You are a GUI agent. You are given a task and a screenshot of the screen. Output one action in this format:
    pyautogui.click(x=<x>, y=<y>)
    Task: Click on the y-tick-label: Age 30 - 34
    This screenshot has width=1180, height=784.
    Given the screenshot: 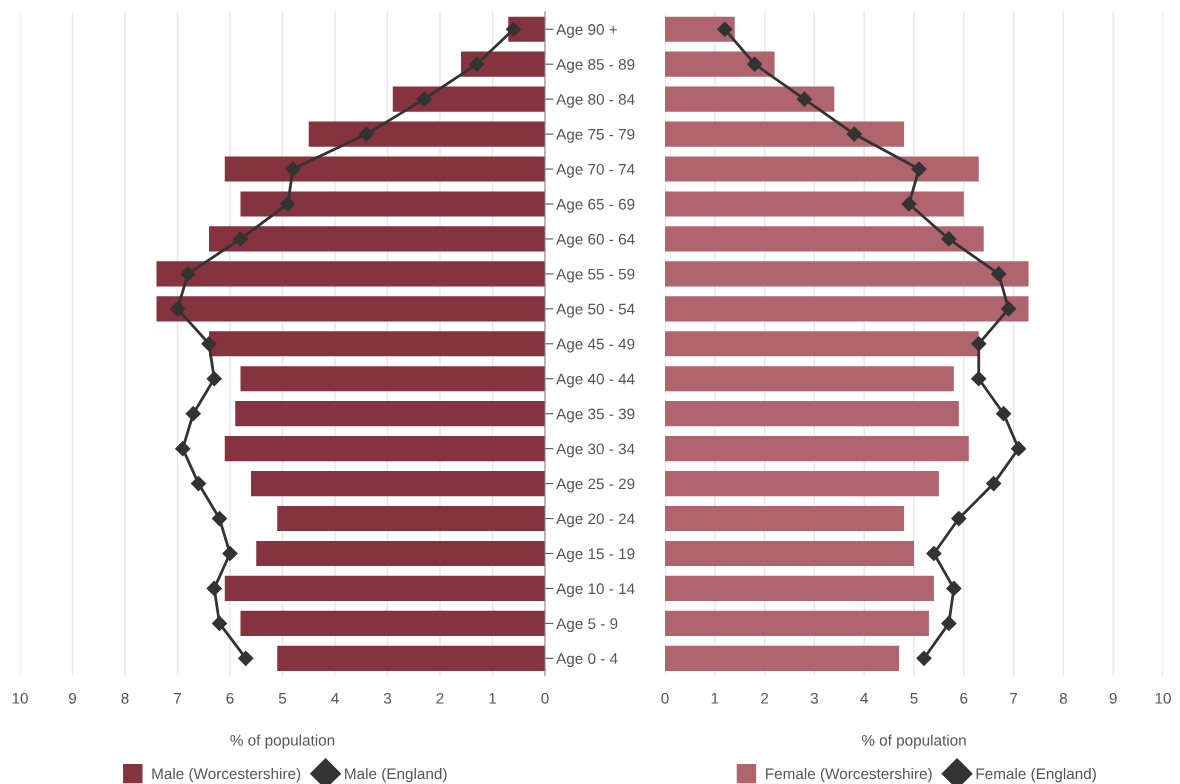 What is the action you would take?
    pyautogui.click(x=595, y=450)
    